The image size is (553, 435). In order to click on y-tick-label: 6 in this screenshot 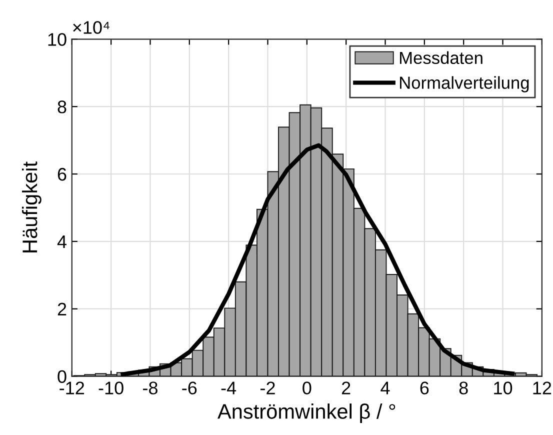, I will do `click(62, 174)`.